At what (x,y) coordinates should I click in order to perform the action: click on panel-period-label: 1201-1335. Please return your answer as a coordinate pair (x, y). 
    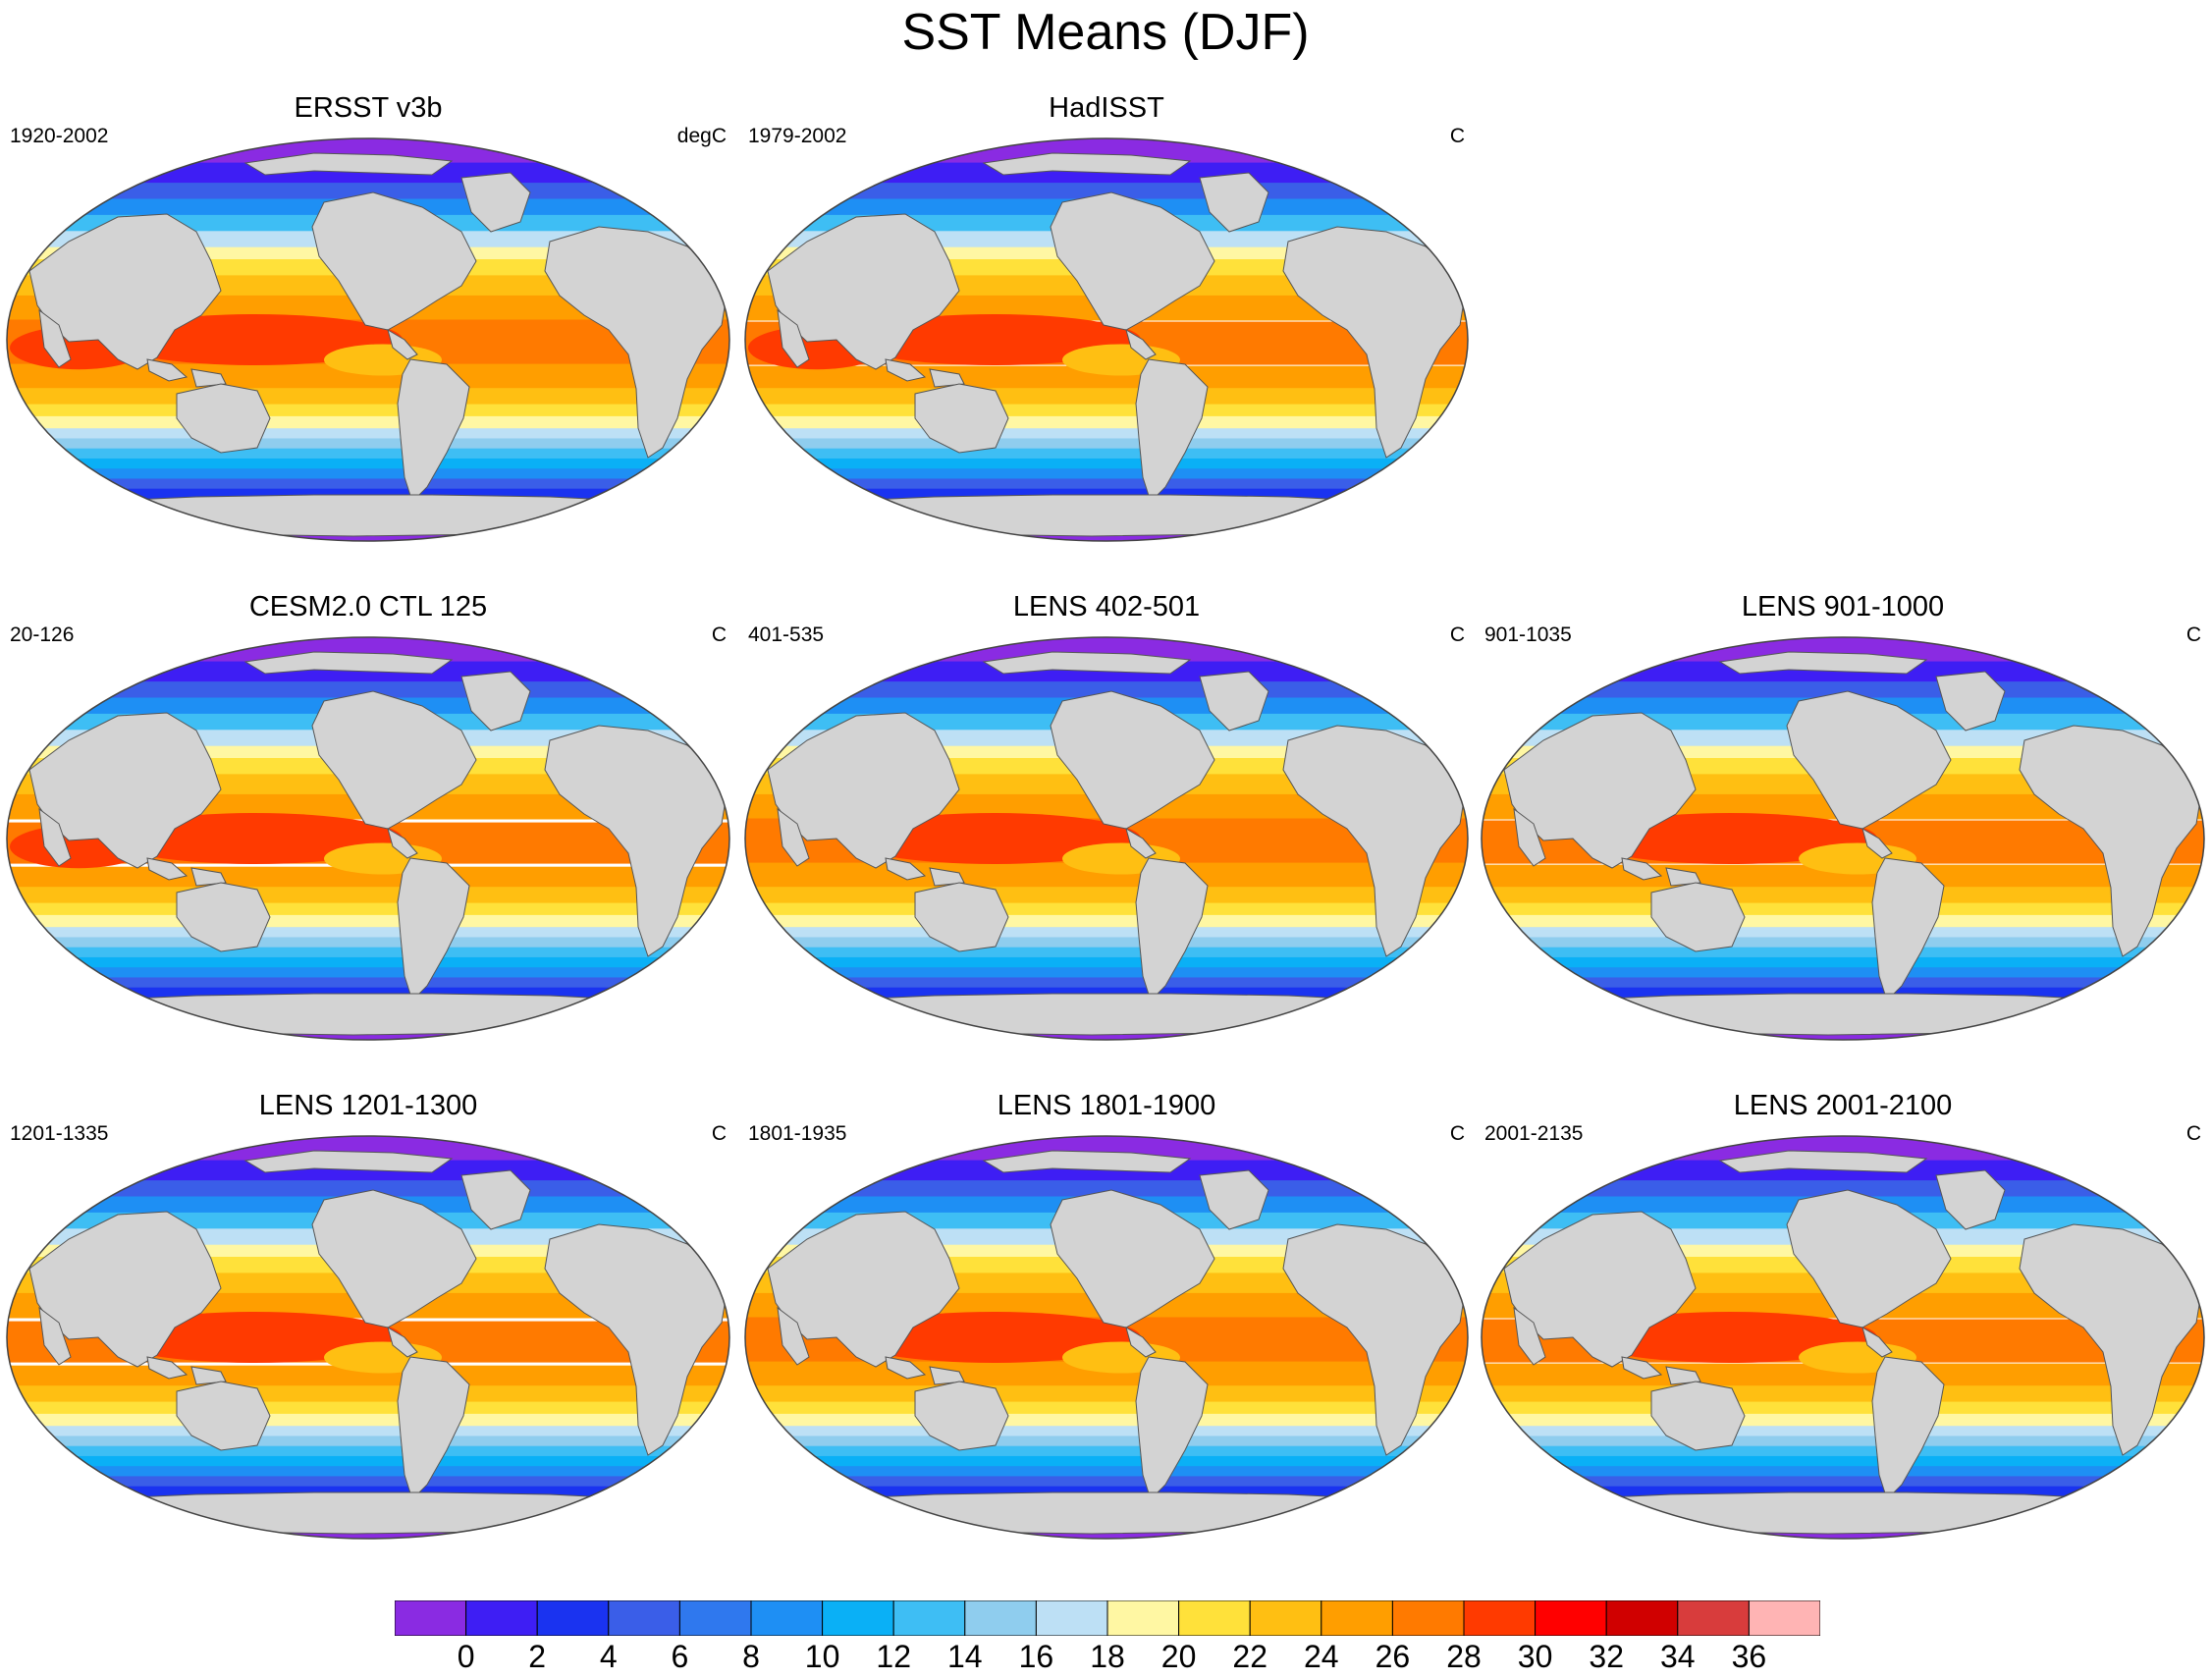
    Looking at the image, I should click on (59, 1133).